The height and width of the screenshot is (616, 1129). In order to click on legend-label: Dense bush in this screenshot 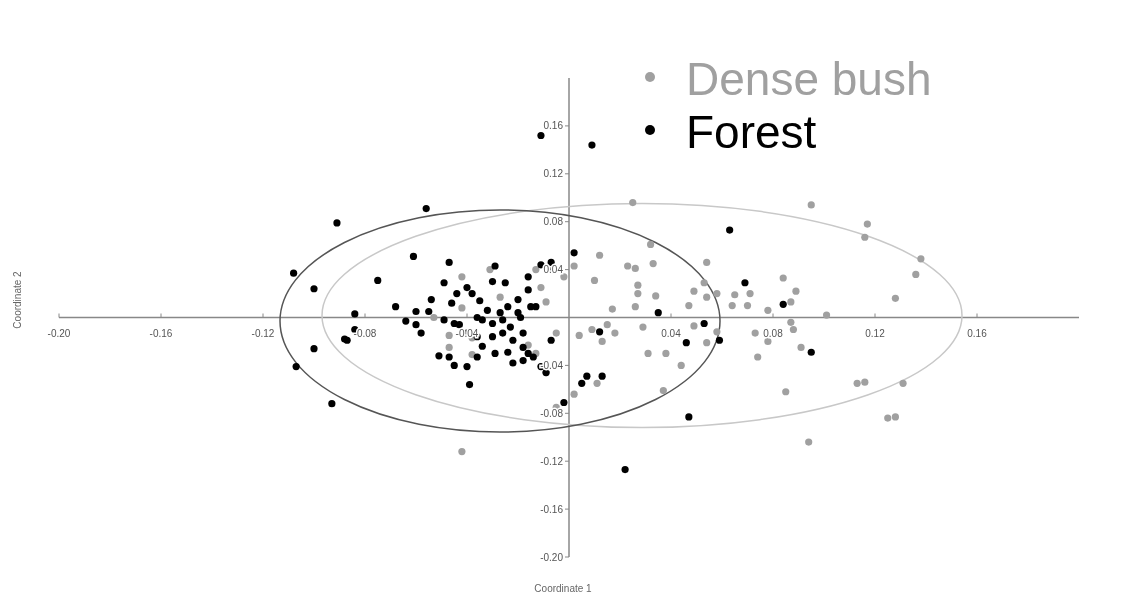, I will do `click(809, 79)`.